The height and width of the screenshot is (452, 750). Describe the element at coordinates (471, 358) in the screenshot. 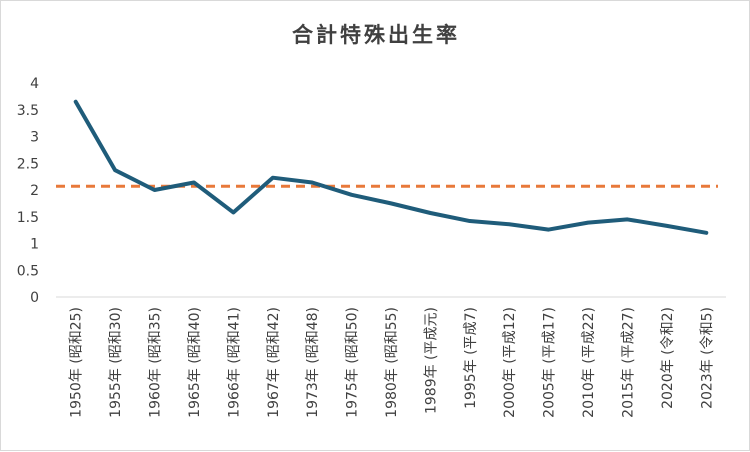

I see `x-tick-label: 1995年 (平成7)` at that location.